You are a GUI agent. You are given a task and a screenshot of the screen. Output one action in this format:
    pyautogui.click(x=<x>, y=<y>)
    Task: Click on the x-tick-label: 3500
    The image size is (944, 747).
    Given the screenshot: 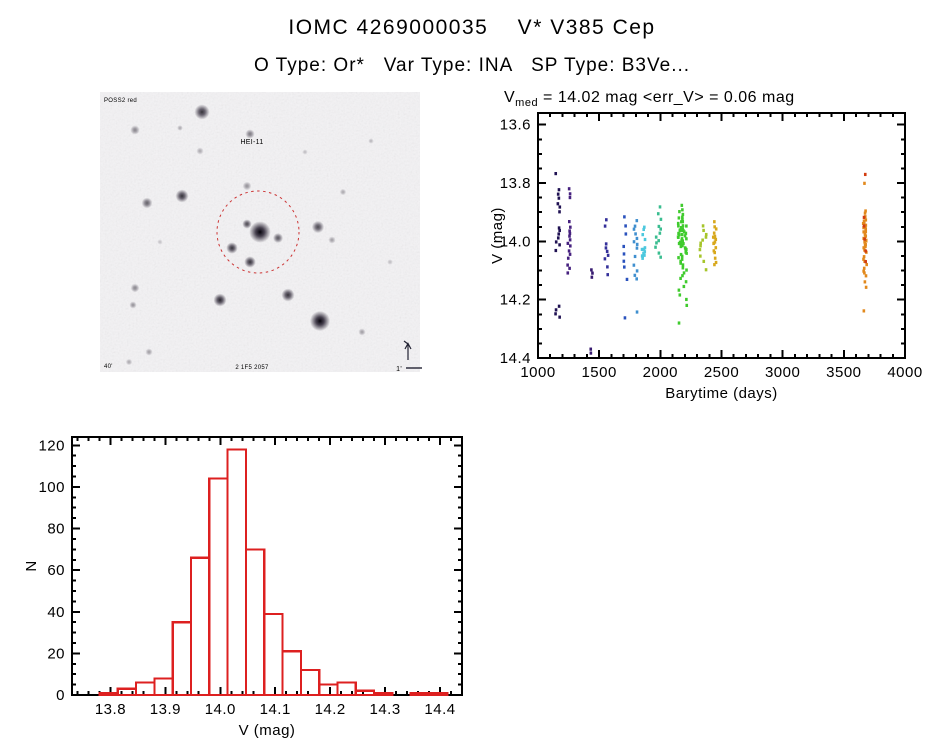 What is the action you would take?
    pyautogui.click(x=843, y=372)
    